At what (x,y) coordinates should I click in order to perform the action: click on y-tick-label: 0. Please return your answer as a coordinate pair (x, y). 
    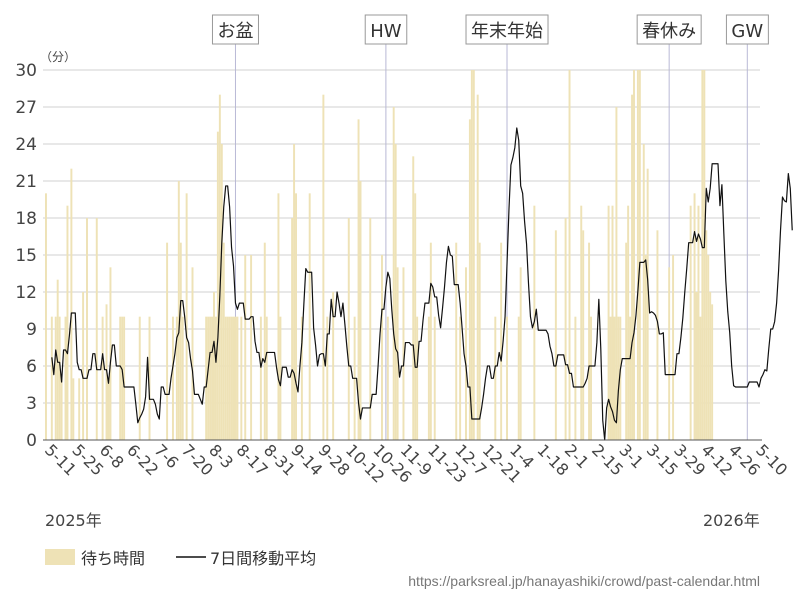
    Looking at the image, I should click on (31, 441).